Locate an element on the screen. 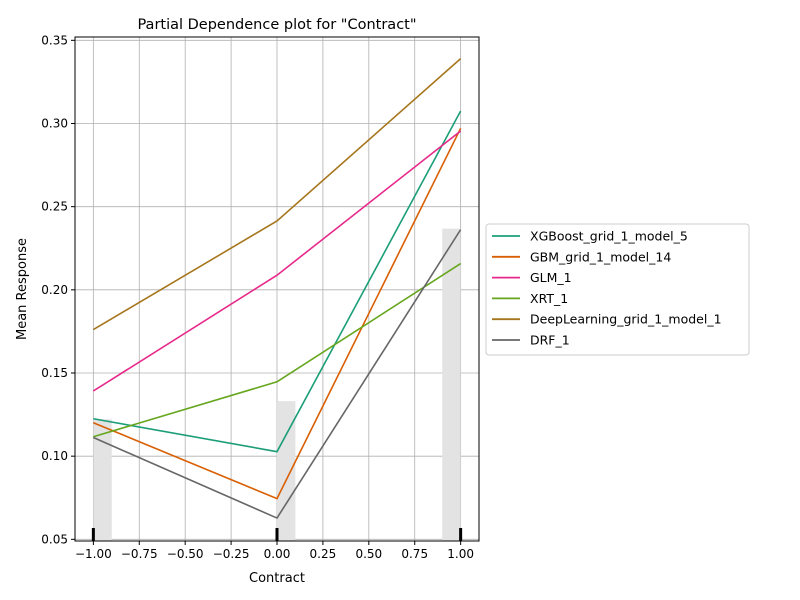 The width and height of the screenshot is (800, 600). x-tick-label: 0.25 is located at coordinates (323, 554).